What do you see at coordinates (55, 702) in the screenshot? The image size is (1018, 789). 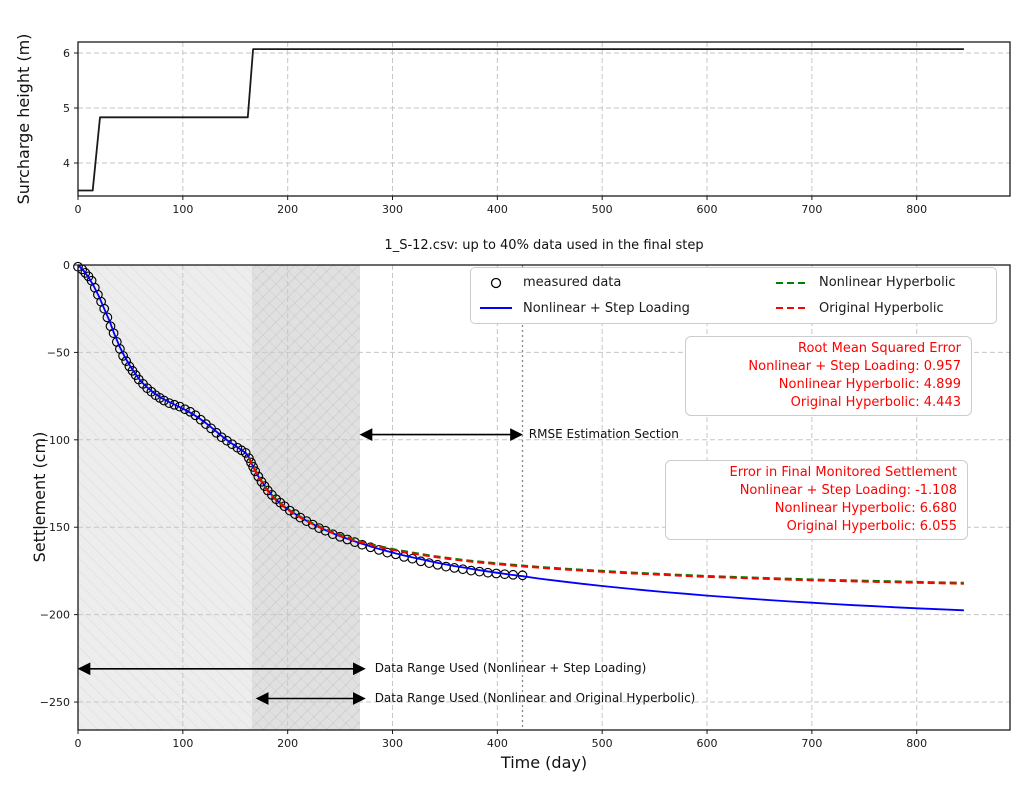 I see `y-tick-label: −250` at bounding box center [55, 702].